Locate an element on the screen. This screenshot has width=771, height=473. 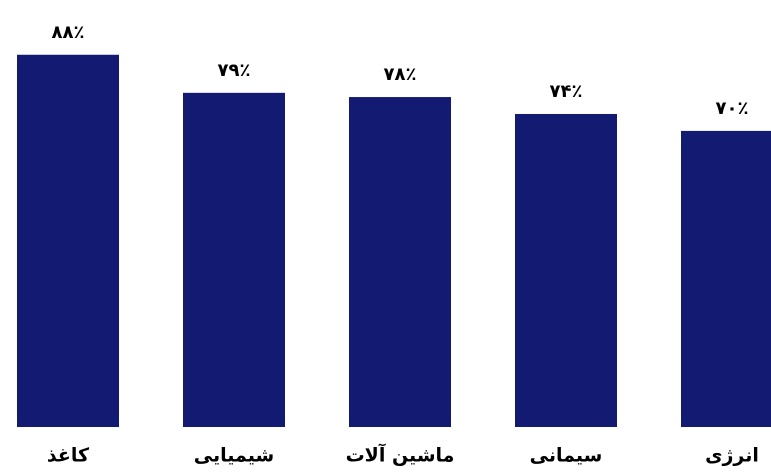
value-label: ۷۴٪ is located at coordinates (566, 91).